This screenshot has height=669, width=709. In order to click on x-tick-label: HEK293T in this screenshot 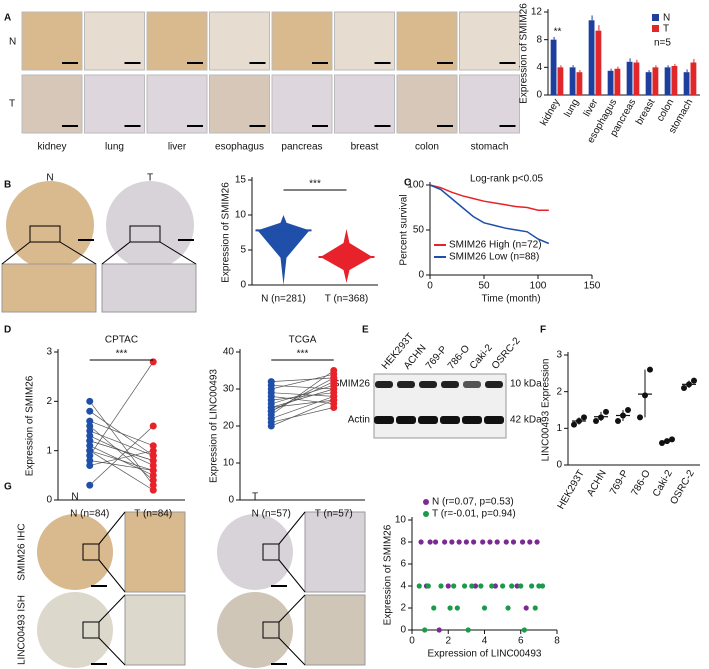, I will do `click(571, 489)`.